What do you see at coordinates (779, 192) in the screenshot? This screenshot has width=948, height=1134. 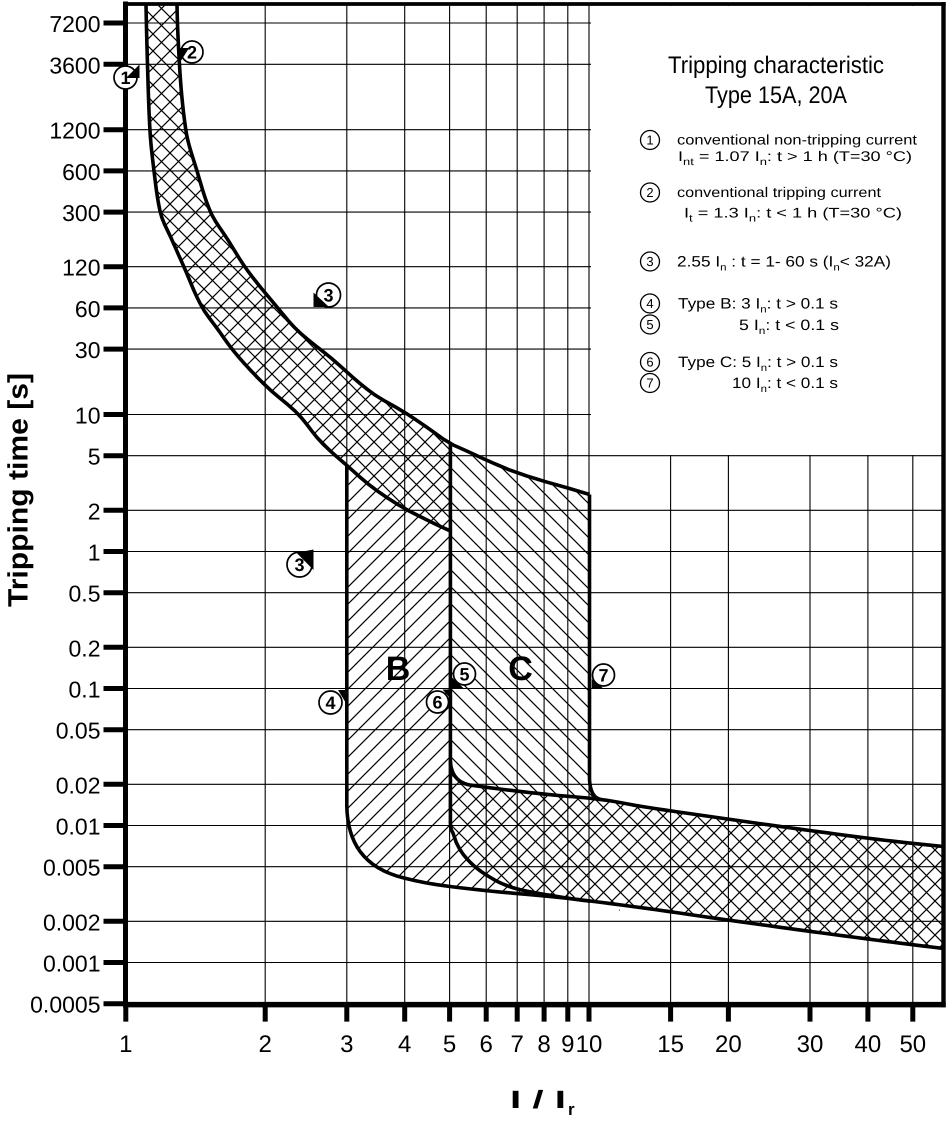 I see `svg-text: conventional tripping current` at bounding box center [779, 192].